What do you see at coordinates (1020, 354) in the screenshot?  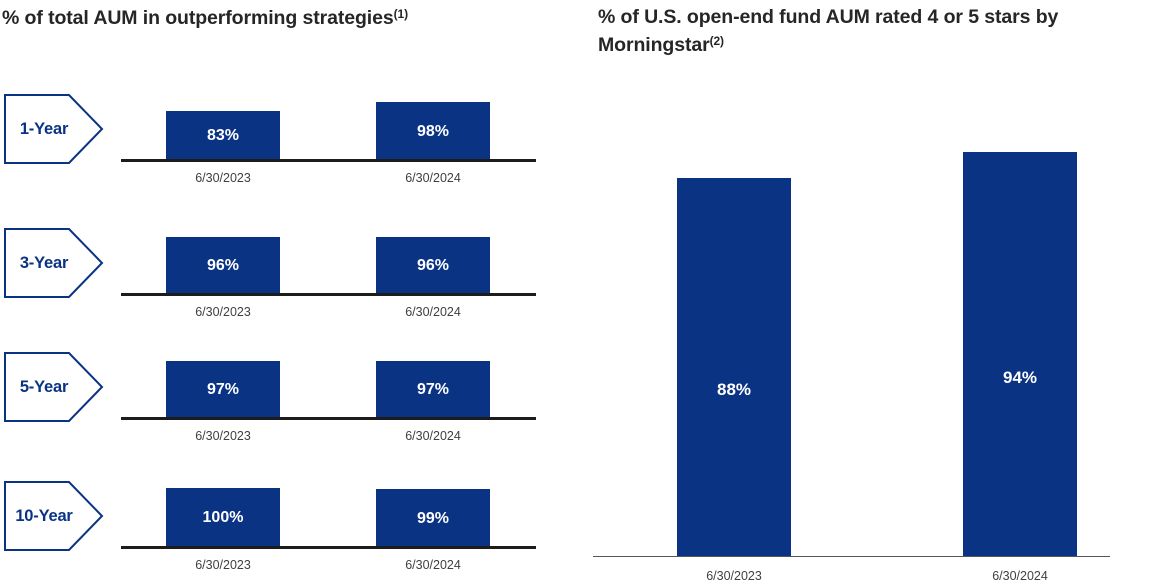 I see `bar: 94%` at bounding box center [1020, 354].